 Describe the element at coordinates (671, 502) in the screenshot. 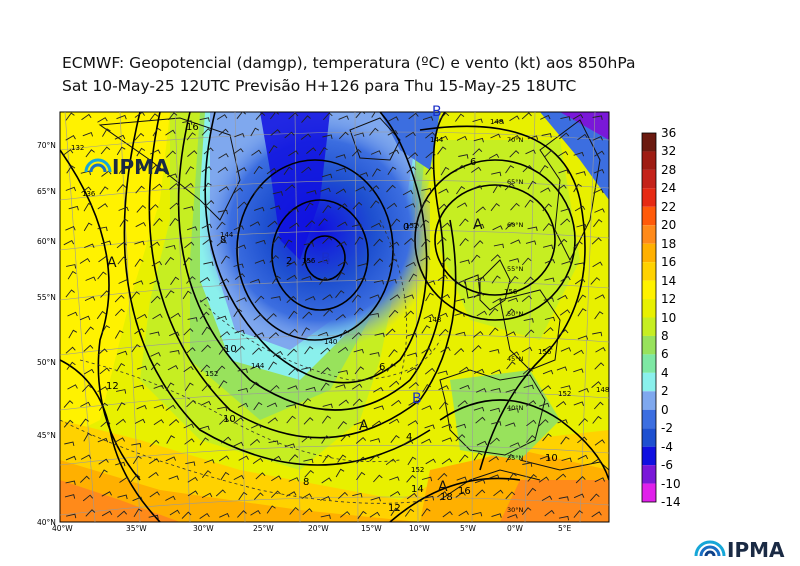

I see `colorbar-label: -14` at that location.